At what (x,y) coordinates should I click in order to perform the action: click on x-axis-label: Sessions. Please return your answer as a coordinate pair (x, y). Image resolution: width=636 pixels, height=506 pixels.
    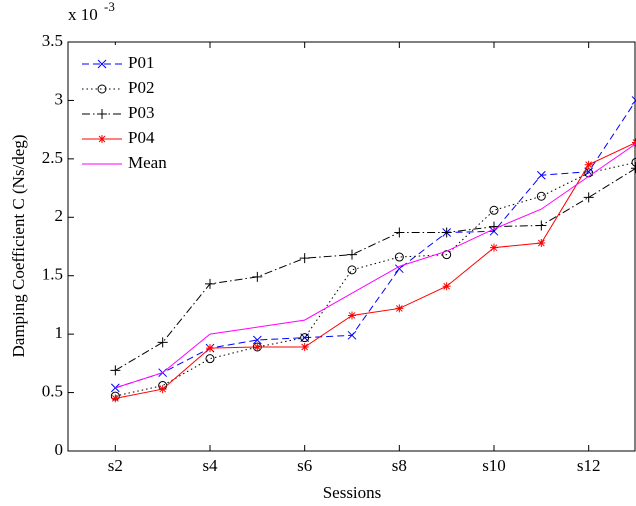
    Looking at the image, I should click on (352, 492).